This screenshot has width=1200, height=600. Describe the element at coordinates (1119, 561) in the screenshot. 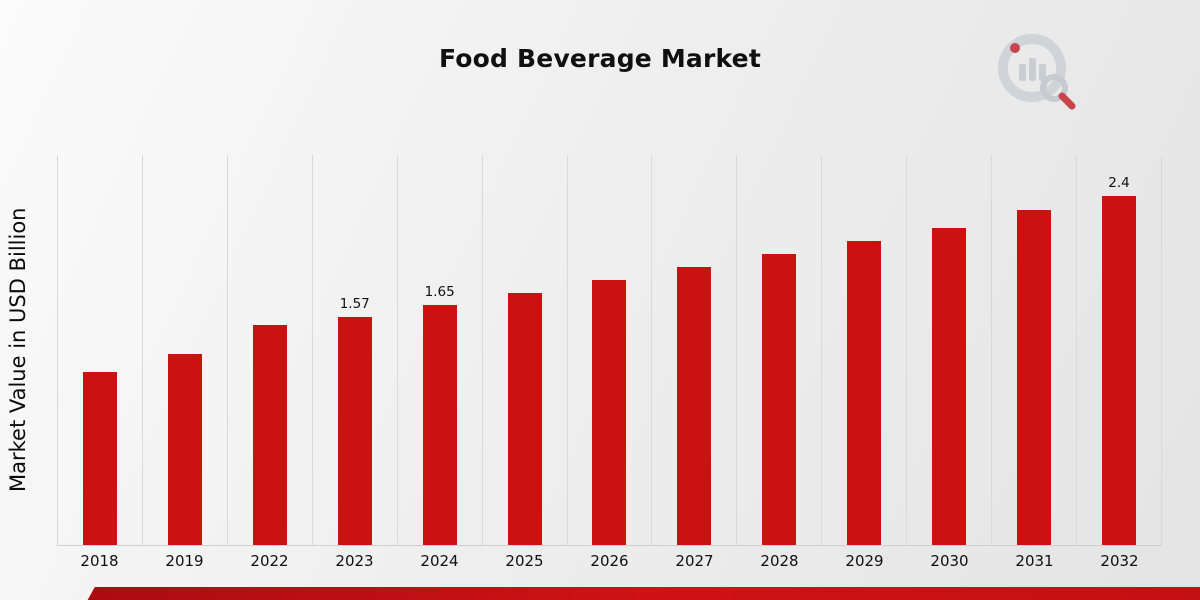

I see `x-tick-label-2032: 2032` at that location.